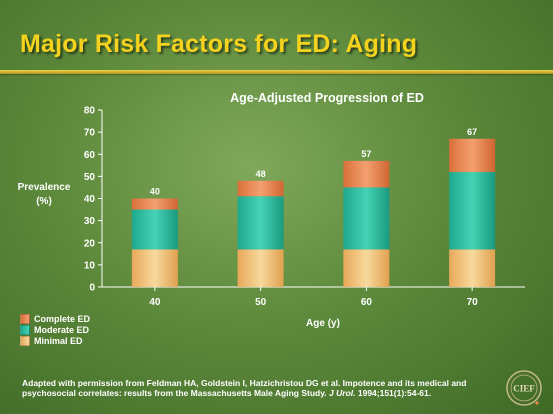  Describe the element at coordinates (44, 201) in the screenshot. I see `y-axis-label-unit: (%)` at that location.